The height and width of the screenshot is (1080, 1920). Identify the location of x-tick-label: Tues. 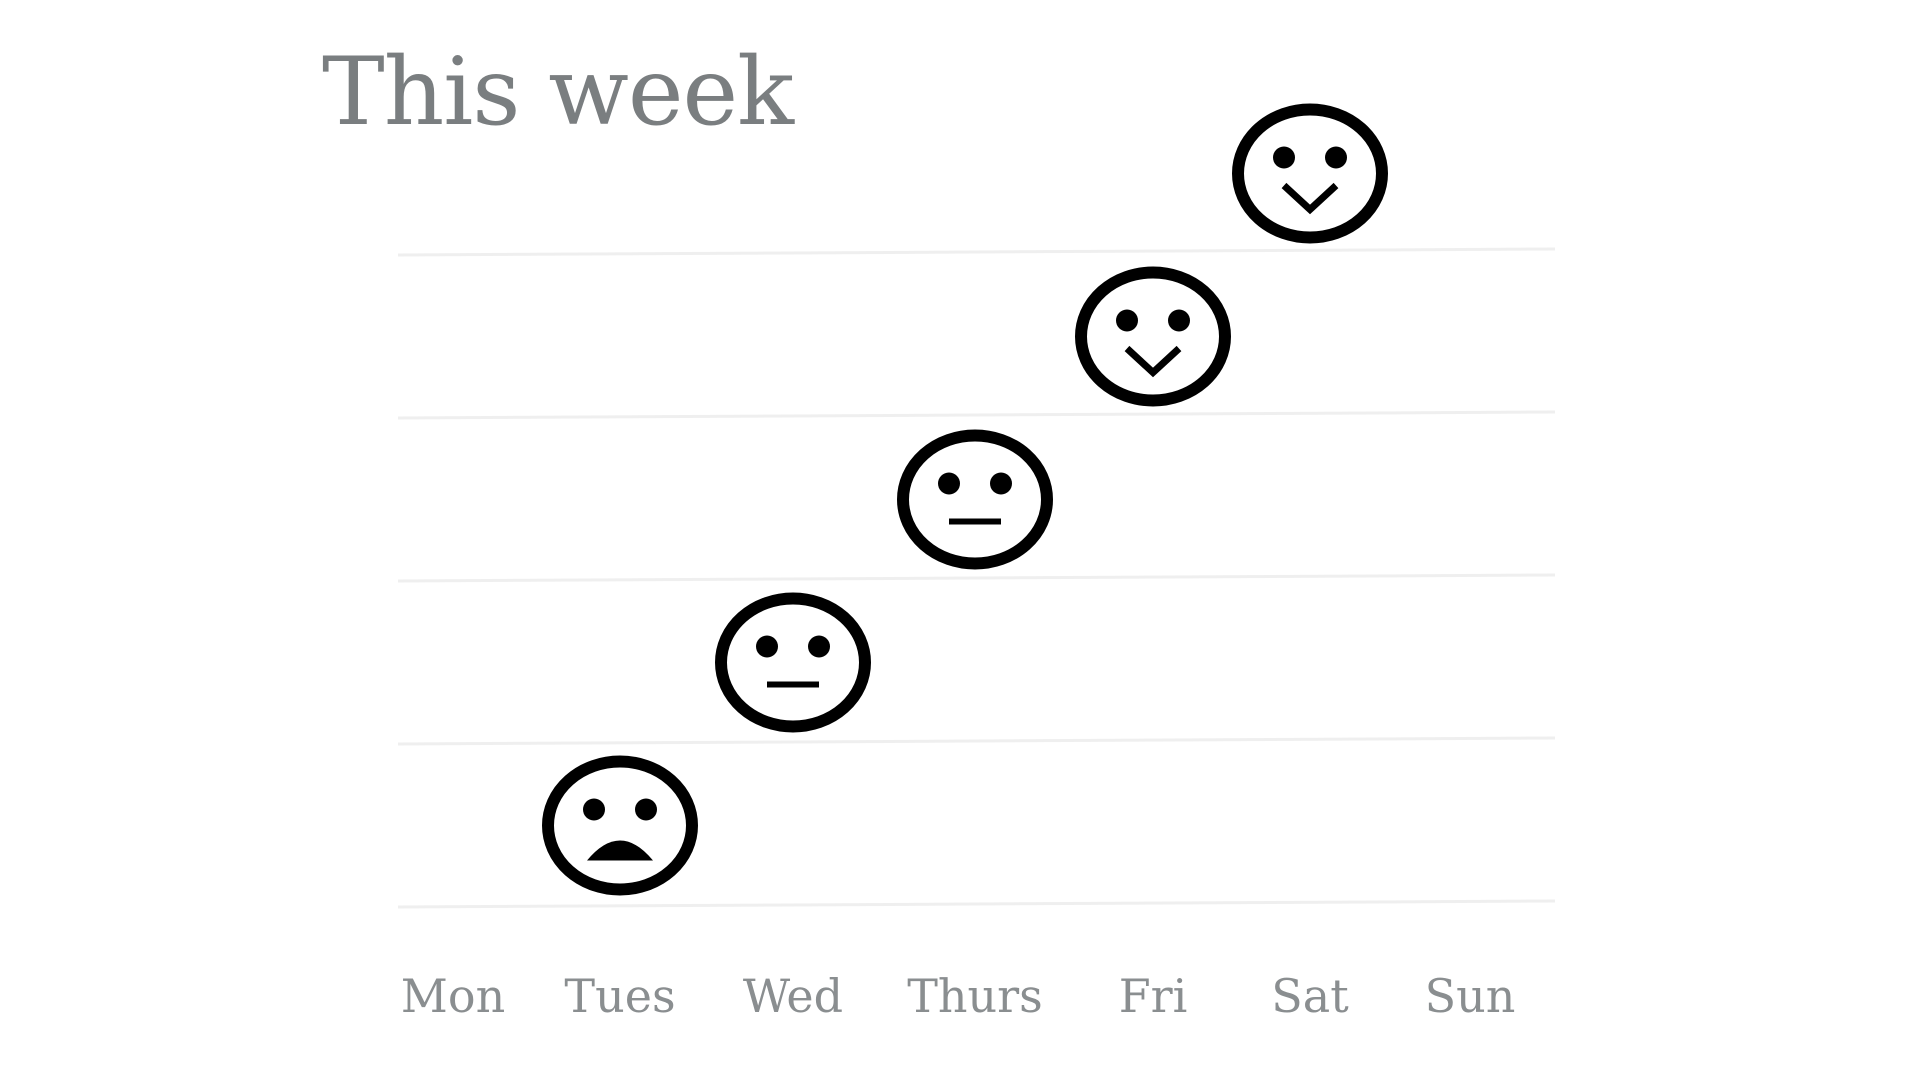
(619, 996).